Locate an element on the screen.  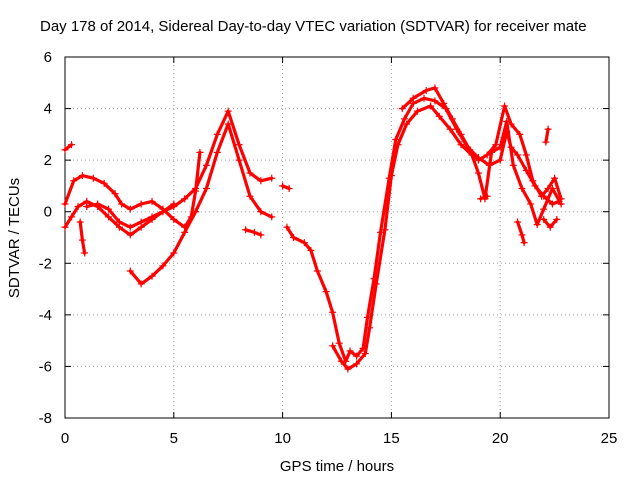
series-track-h is located at coordinates (286, 187).